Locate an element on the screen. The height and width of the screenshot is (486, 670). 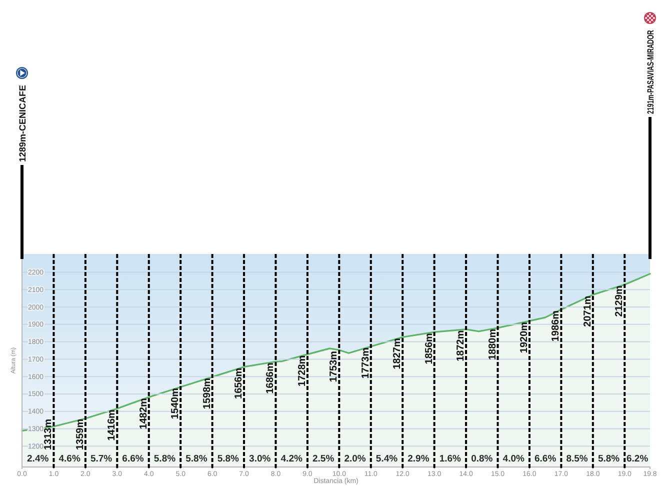
ref-line-label: 1986m is located at coordinates (556, 326).